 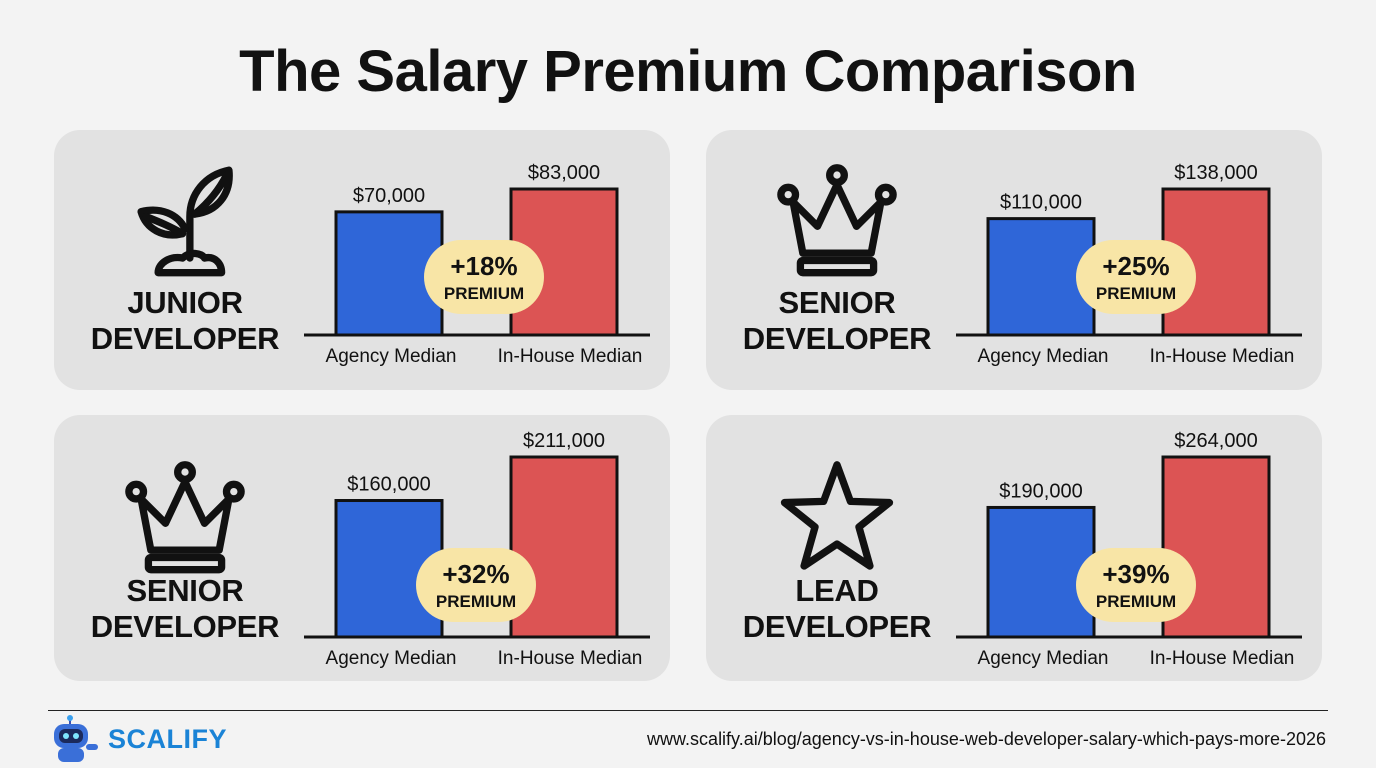 What do you see at coordinates (168, 738) in the screenshot?
I see `brand-name: SCALIFY` at bounding box center [168, 738].